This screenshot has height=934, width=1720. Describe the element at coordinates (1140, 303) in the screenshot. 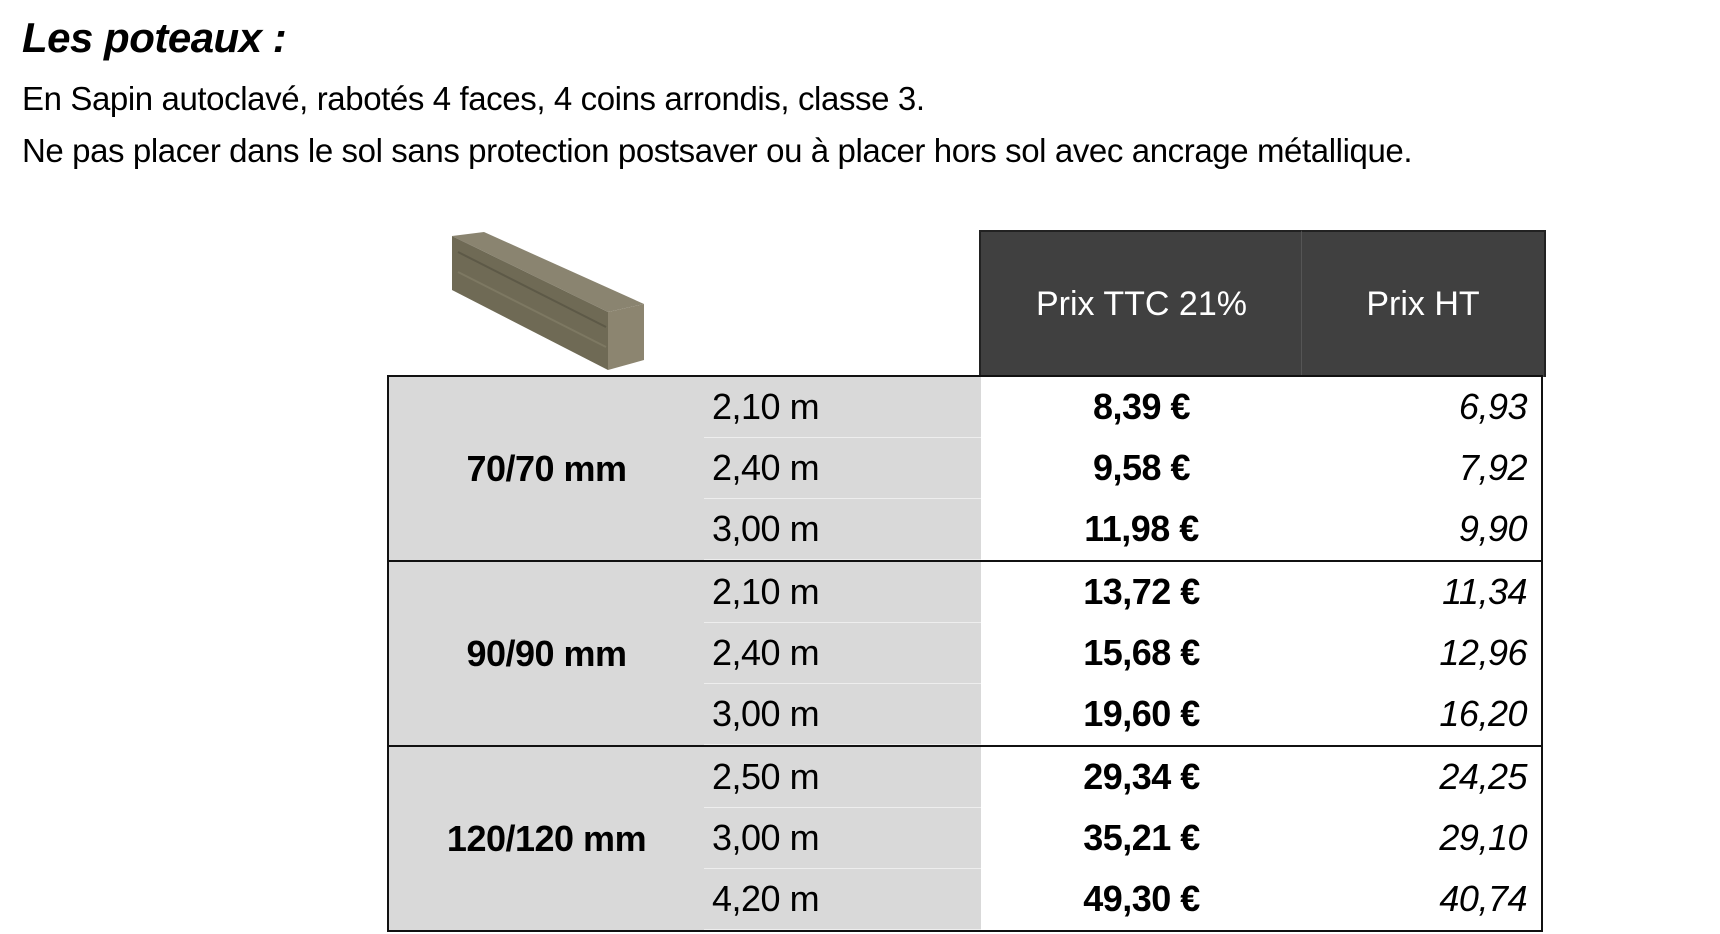

I see `header-price-ttc: Prix TTC 21%` at that location.